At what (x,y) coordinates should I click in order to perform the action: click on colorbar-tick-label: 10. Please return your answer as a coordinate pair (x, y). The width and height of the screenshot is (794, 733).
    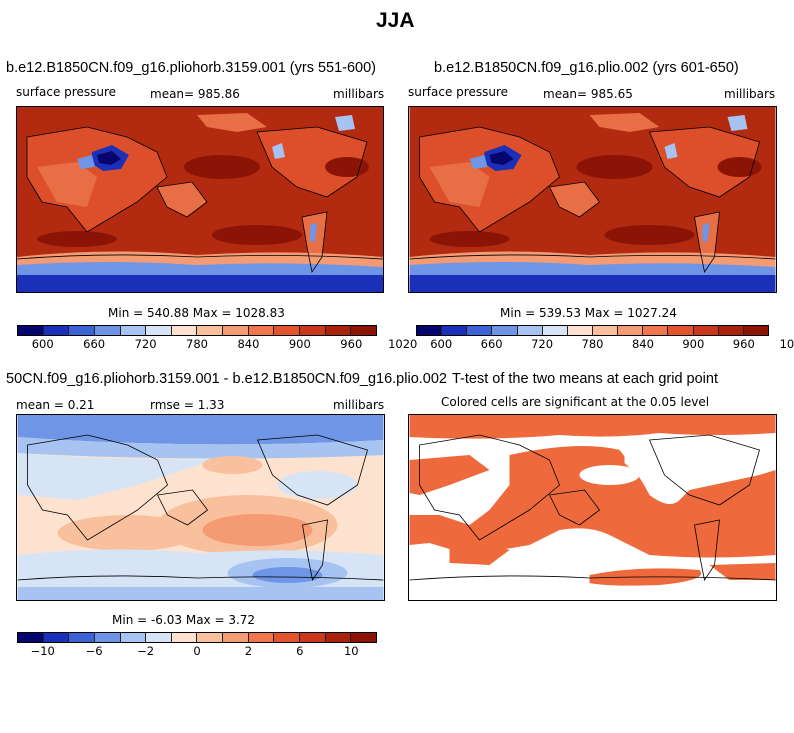
    Looking at the image, I should click on (351, 651).